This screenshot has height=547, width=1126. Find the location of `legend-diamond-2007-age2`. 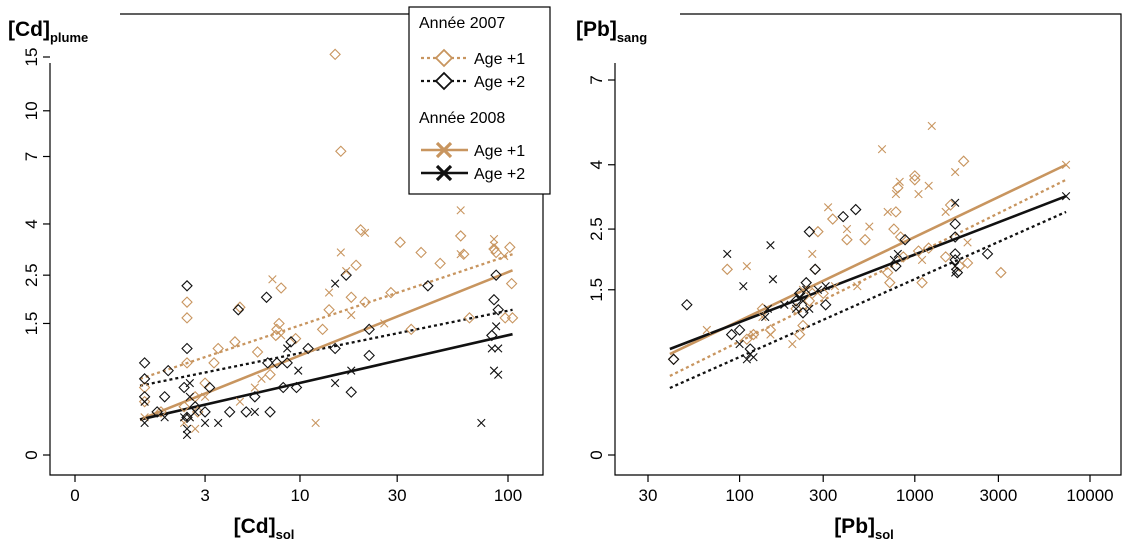

legend-diamond-2007-age2 is located at coordinates (444, 81).